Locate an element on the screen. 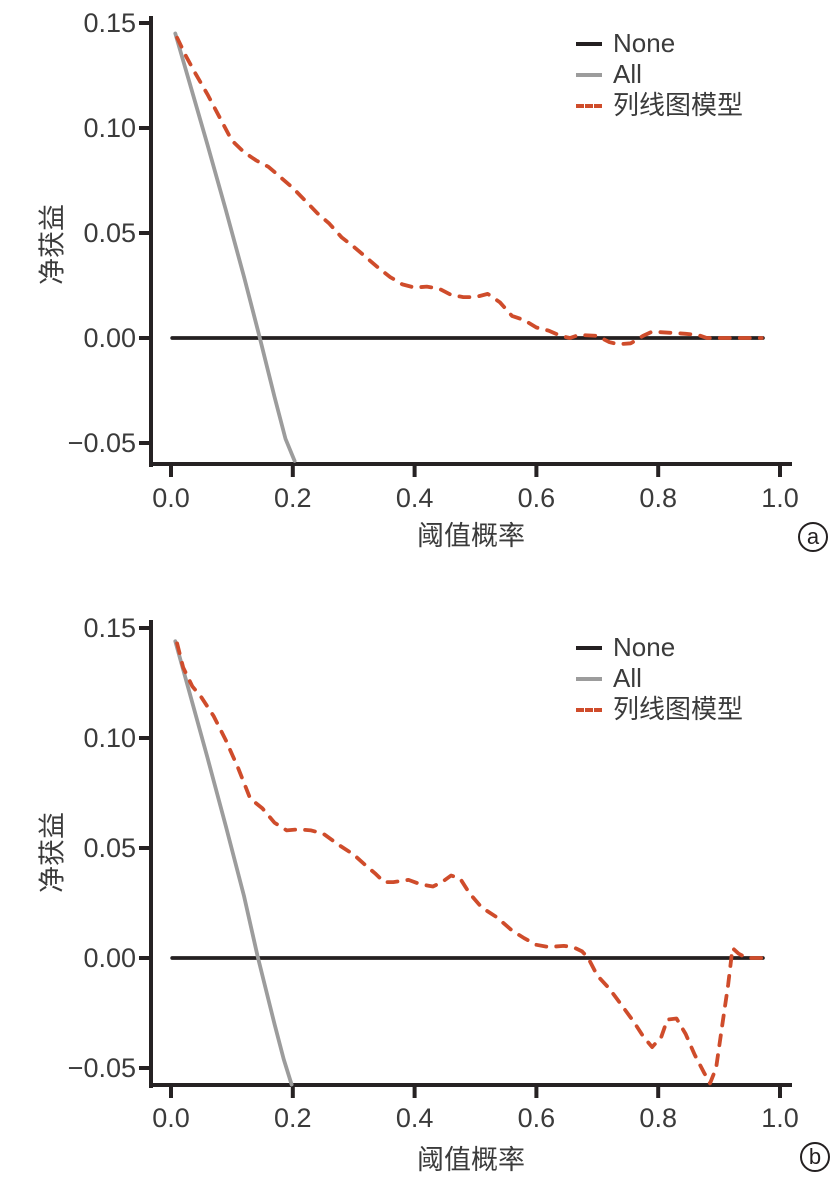 The width and height of the screenshot is (840, 1185). legend-b: None All 列线图模型 is located at coordinates (659, 678).